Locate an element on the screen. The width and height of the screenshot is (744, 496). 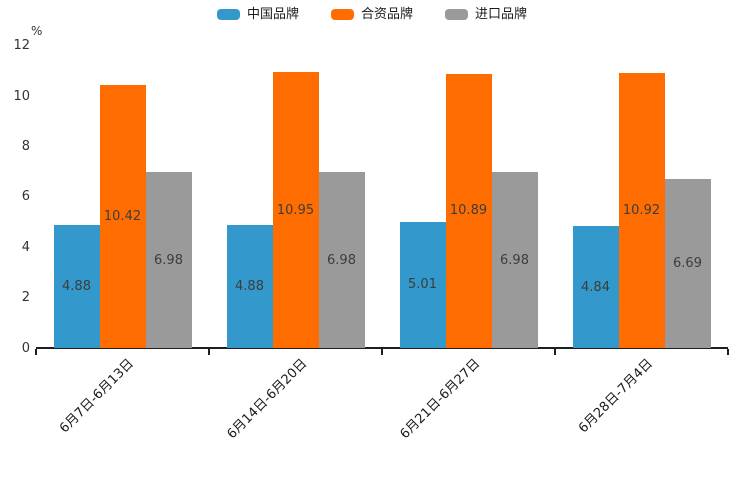
y-tick-label: 4 is located at coordinates (25, 247).